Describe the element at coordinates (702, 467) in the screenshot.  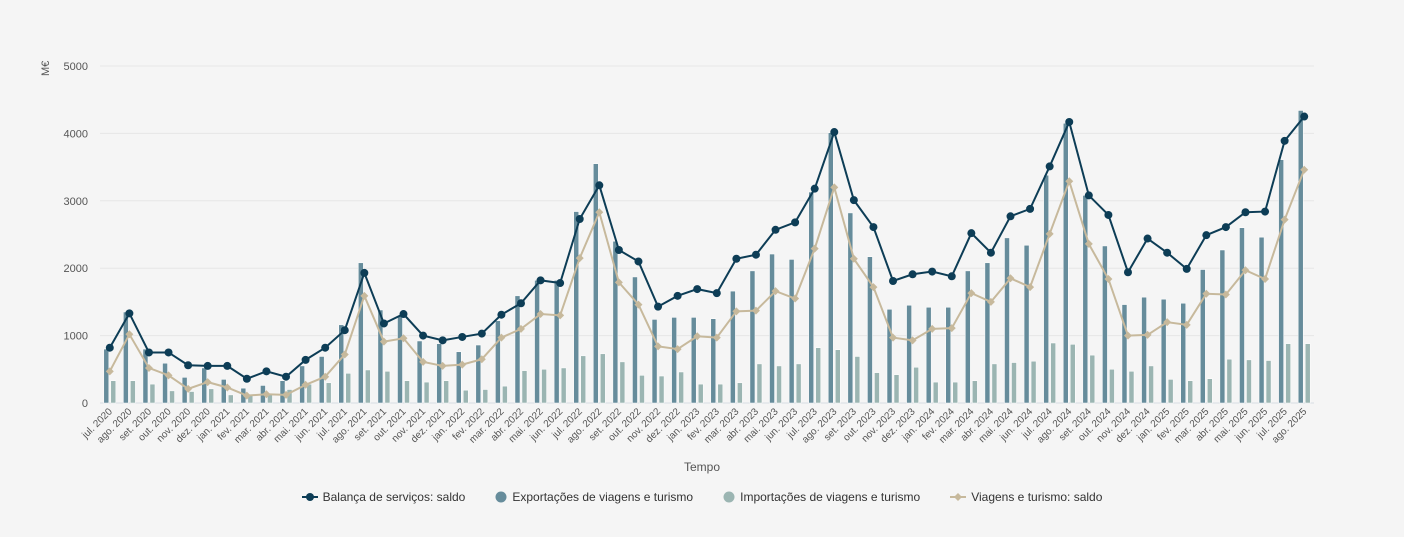
I see `x-axis-title: Tempo` at that location.